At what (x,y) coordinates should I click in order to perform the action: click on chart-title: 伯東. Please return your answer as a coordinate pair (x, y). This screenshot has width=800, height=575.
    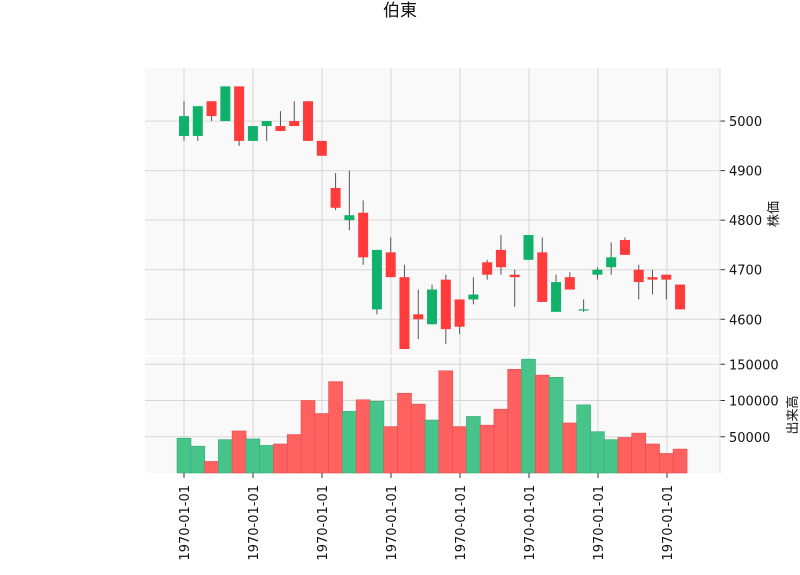
    Looking at the image, I should click on (400, 11).